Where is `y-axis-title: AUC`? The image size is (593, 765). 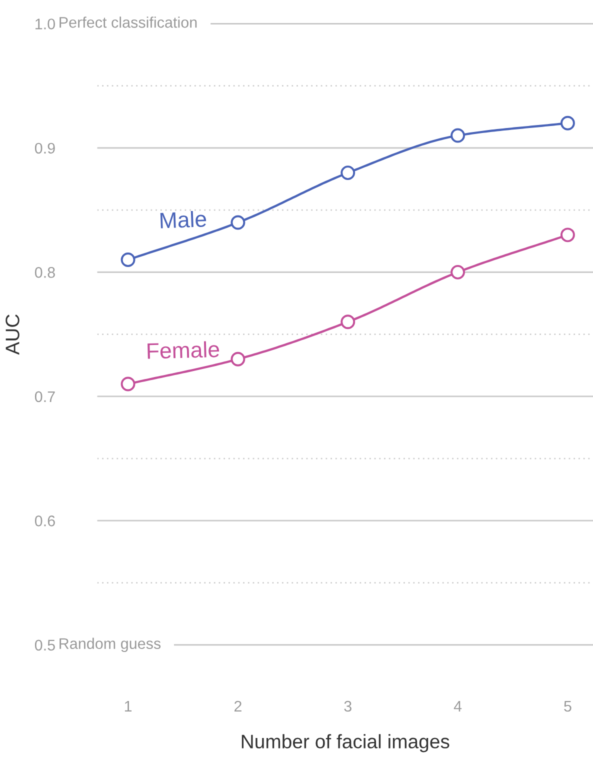
y-axis-title: AUC is located at coordinates (13, 334).